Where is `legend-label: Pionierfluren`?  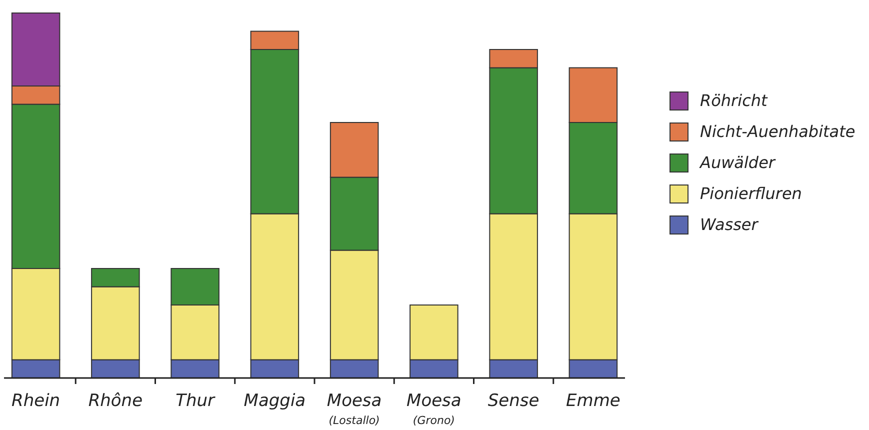
legend-label: Pionierfluren is located at coordinates (751, 193).